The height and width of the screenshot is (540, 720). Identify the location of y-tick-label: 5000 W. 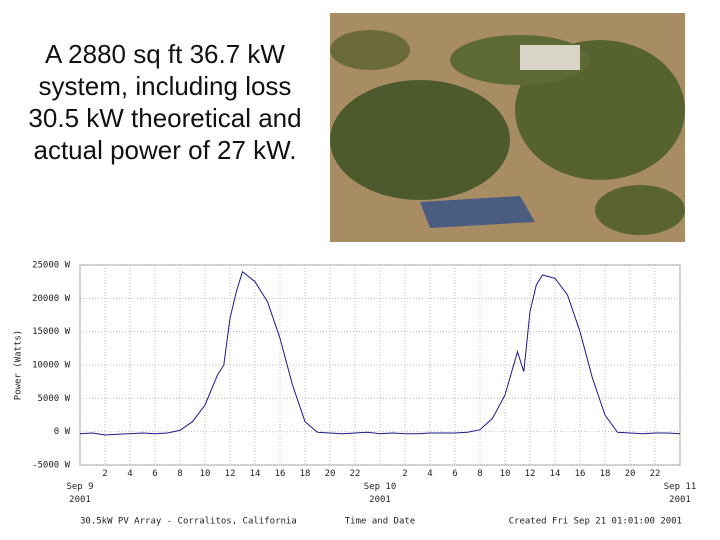
(53, 399).